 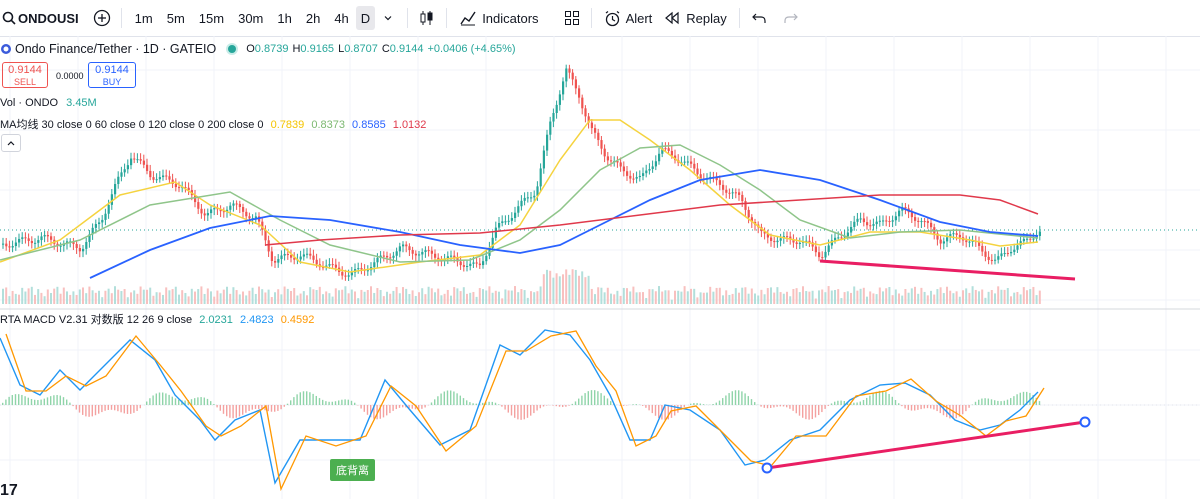 I want to click on interval-1h: 1h, so click(x=284, y=18).